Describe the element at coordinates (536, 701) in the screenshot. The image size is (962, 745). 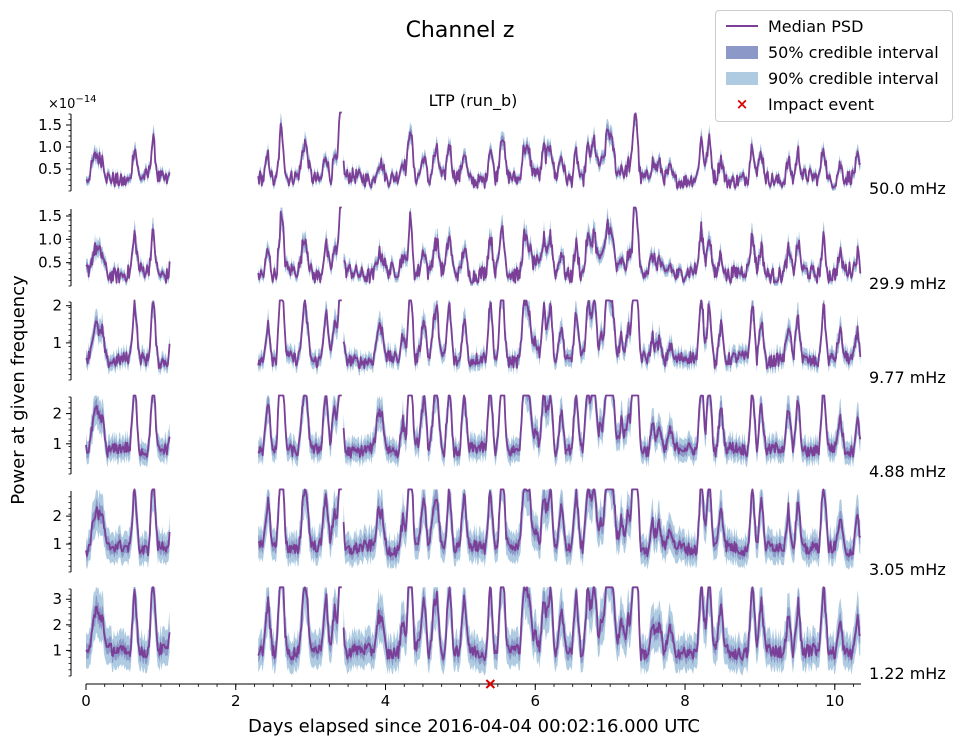
I see `x-tick-label: 6` at that location.